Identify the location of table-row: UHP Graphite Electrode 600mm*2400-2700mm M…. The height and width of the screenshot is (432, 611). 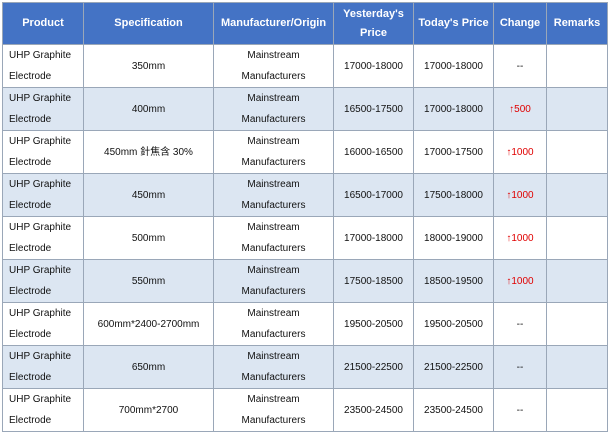
(305, 324).